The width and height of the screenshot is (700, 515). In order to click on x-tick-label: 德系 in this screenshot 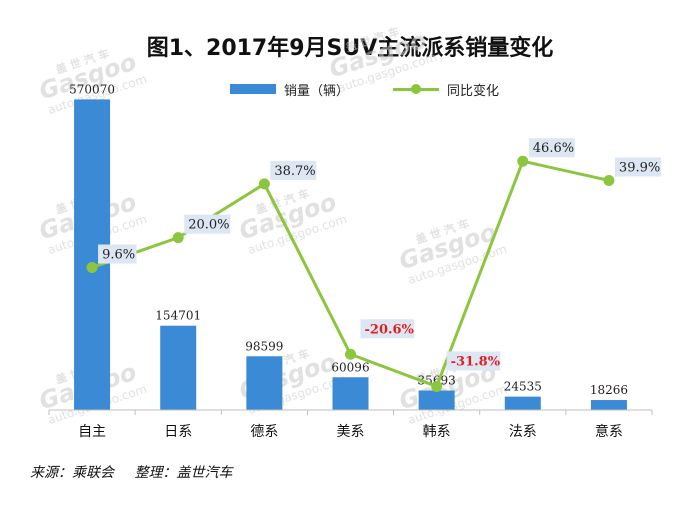, I will do `click(264, 432)`.